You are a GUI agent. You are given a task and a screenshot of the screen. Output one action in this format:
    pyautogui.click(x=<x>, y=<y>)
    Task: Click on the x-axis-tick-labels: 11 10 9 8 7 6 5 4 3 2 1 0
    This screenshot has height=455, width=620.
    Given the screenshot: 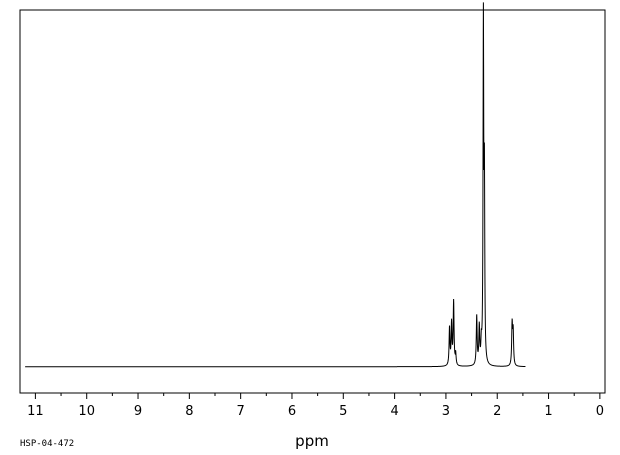 What is the action you would take?
    pyautogui.click(x=315, y=411)
    